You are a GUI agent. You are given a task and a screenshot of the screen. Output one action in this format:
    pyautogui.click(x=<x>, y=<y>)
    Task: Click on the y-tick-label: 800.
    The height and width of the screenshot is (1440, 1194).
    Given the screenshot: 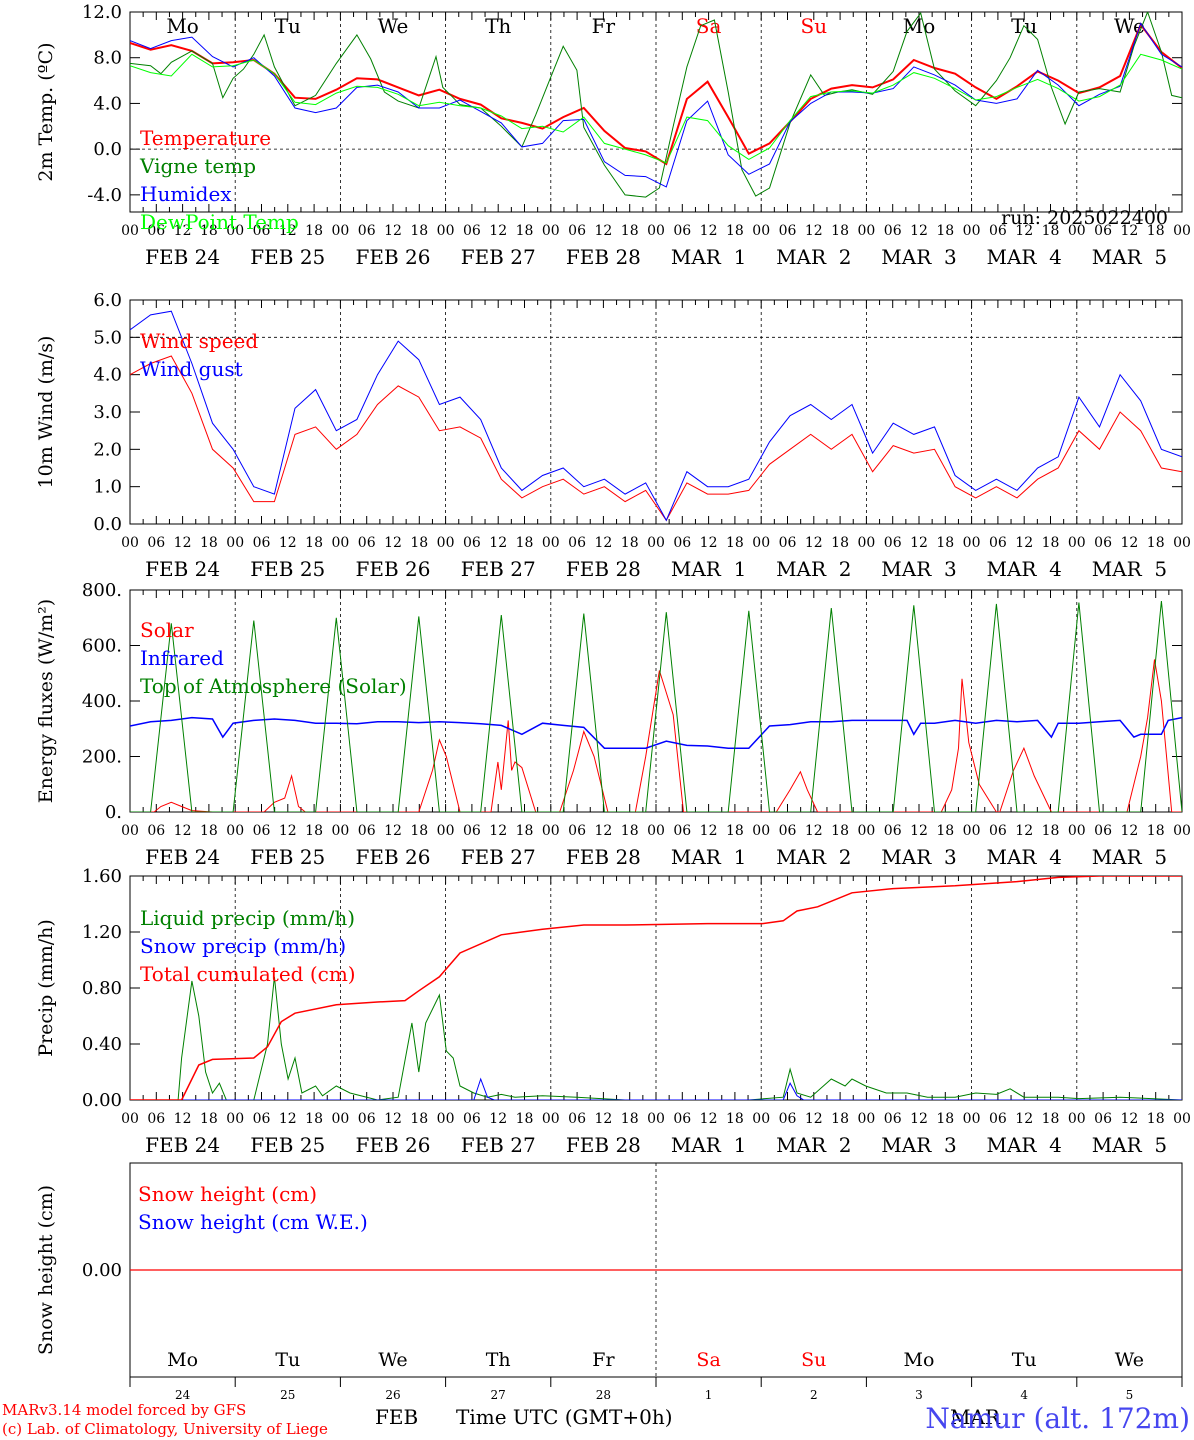 What is the action you would take?
    pyautogui.click(x=102, y=590)
    